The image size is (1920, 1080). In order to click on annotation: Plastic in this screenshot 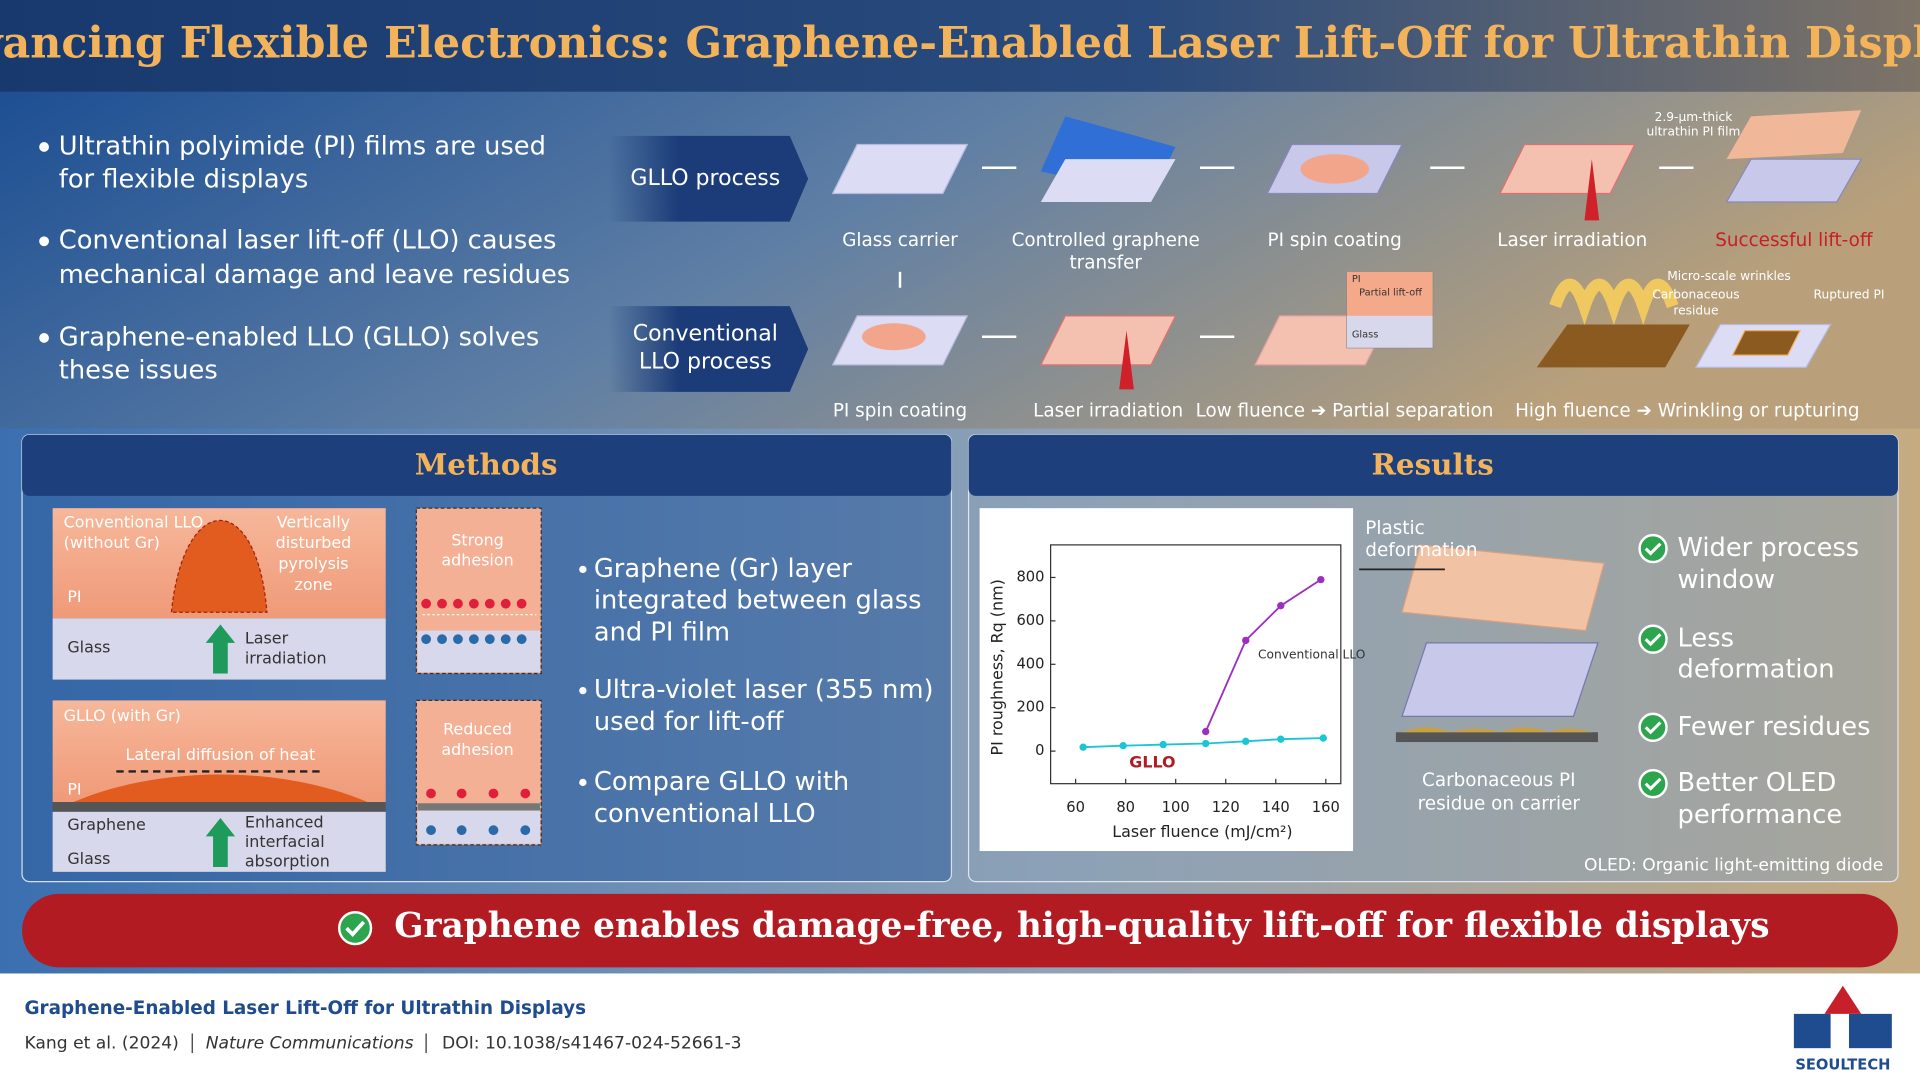, I will do `click(1394, 528)`.